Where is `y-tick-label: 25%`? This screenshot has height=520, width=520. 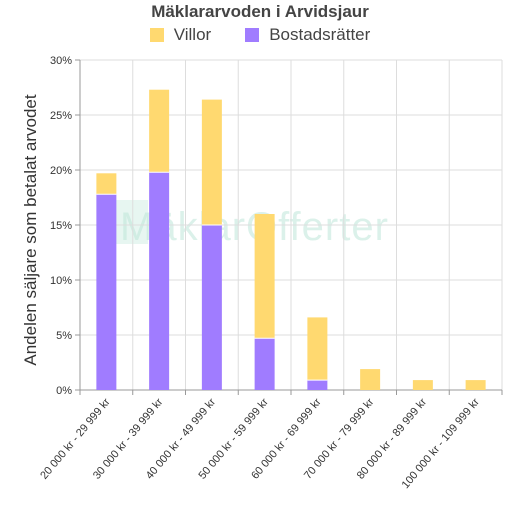
y-tick-label: 25% is located at coordinates (61, 116).